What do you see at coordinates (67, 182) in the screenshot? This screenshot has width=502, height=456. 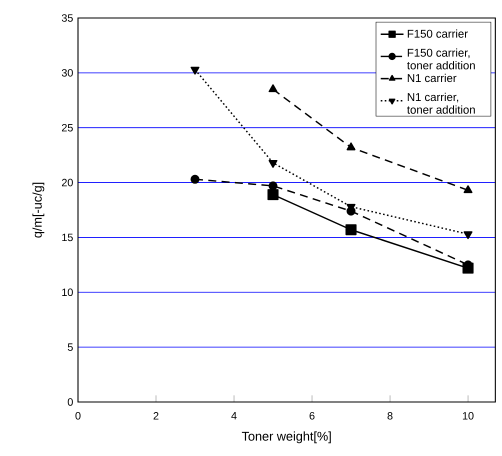 I see `y-tick-label: 20` at bounding box center [67, 182].